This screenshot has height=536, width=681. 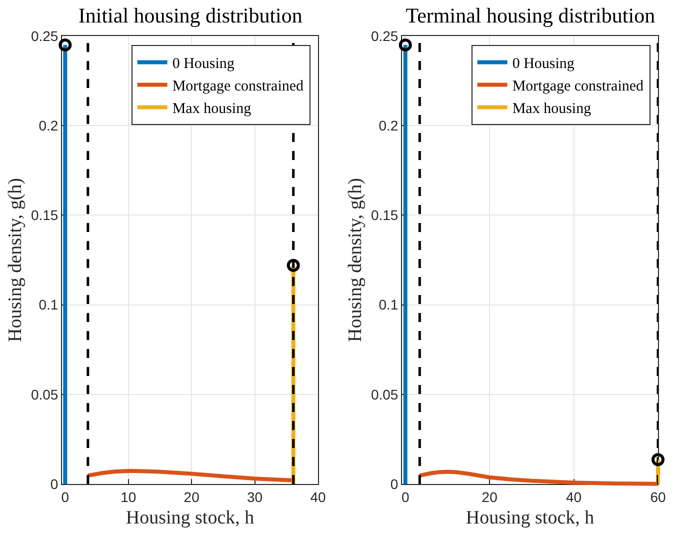 What do you see at coordinates (658, 496) in the screenshot?
I see `x-tick-label: 60` at bounding box center [658, 496].